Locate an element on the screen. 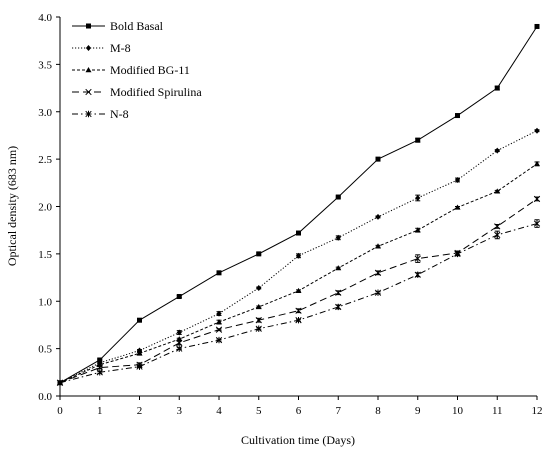 This screenshot has height=460, width=559. y-axis-ticks: 0.0 0.5 1.0 1.5 2.0 2.5 3.0 3.5 4.0 is located at coordinates (49, 207).